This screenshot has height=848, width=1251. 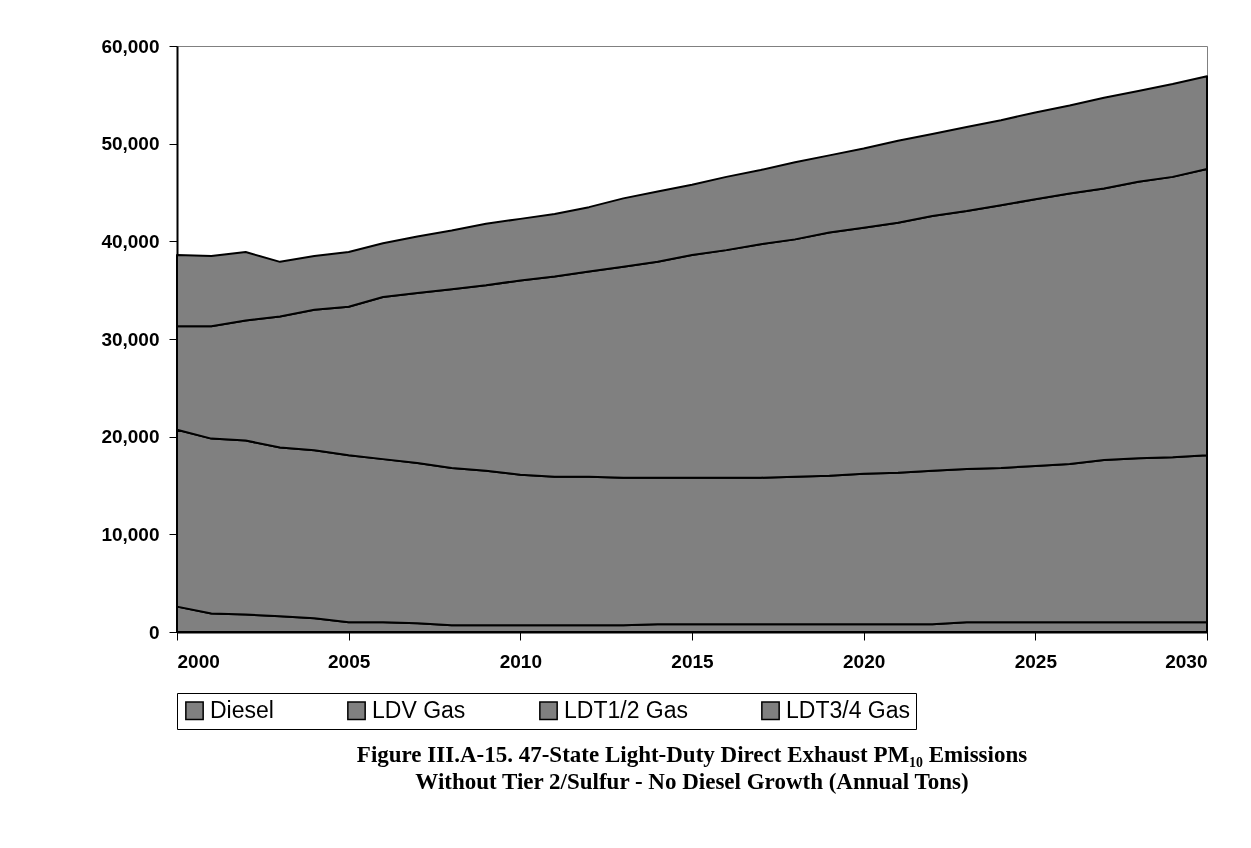 I want to click on y-tick-label: 10,000, so click(x=130, y=534).